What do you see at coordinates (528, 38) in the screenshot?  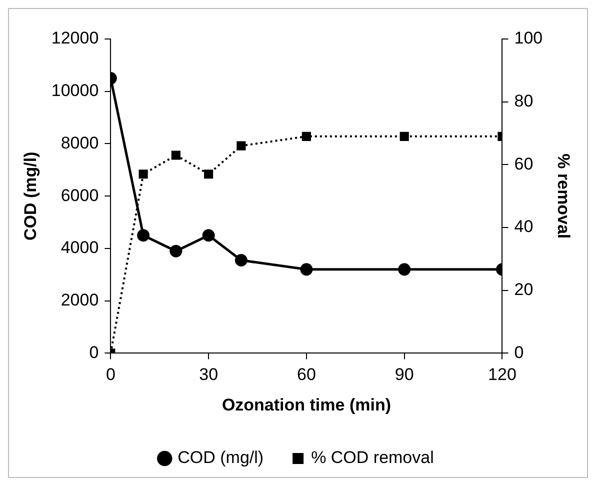 I see `y2-tick-label: 100` at bounding box center [528, 38].